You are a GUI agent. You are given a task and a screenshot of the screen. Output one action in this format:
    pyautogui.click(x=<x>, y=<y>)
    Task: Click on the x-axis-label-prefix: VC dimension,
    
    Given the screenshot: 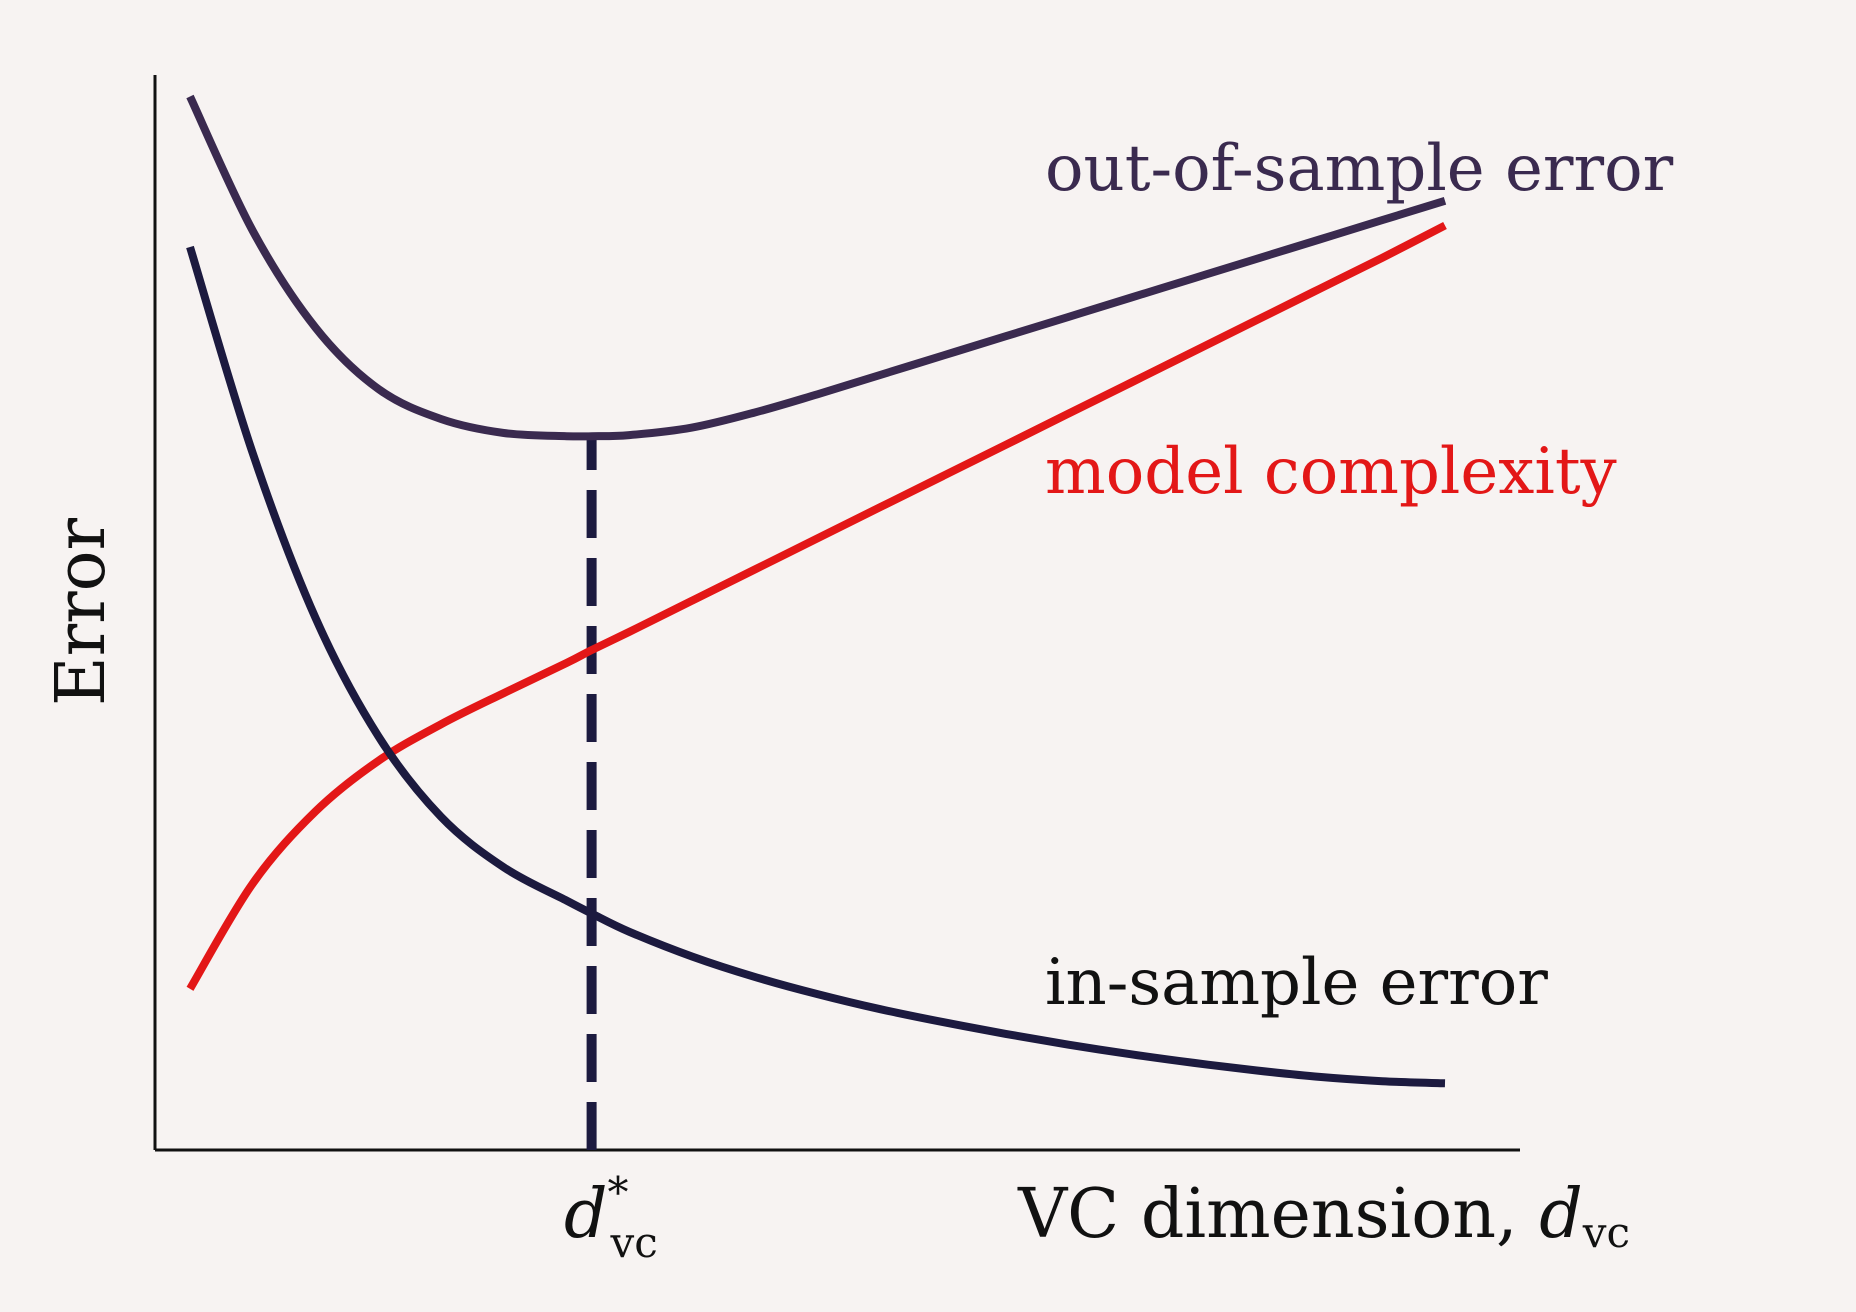 What is the action you would take?
    pyautogui.click(x=1278, y=1214)
    